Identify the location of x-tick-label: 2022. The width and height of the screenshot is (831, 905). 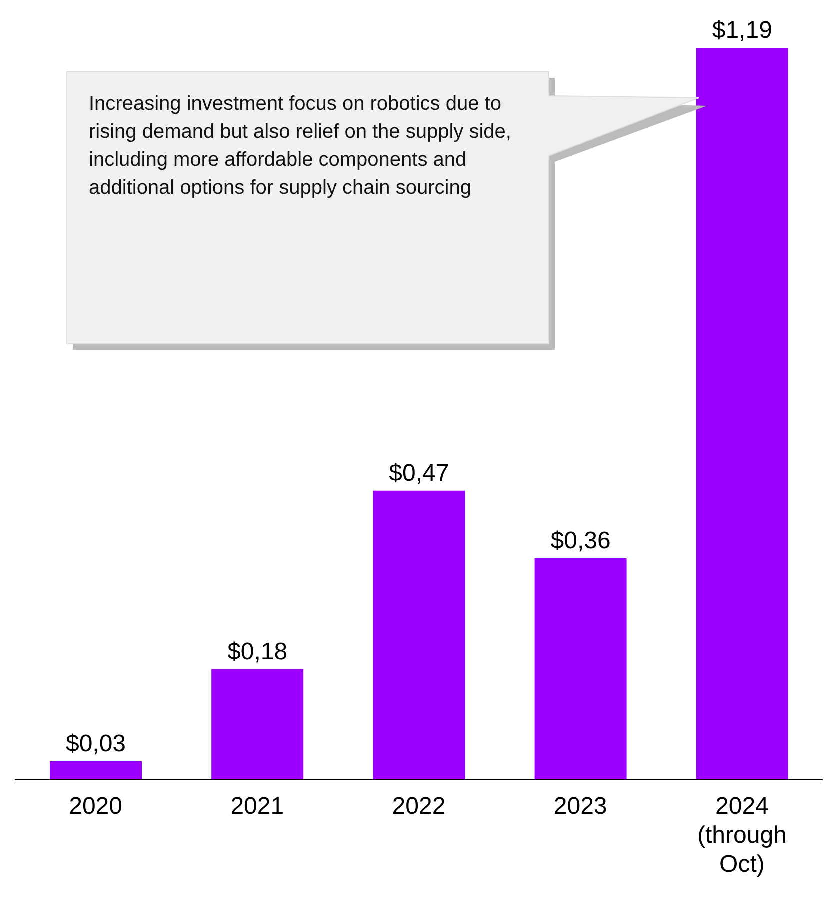
(419, 806).